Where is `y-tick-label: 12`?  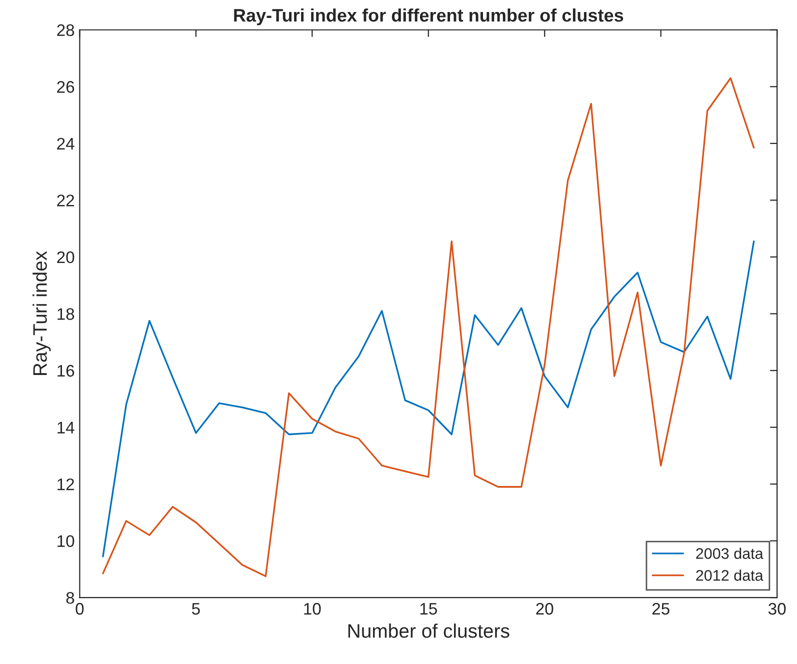
y-tick-label: 12 is located at coordinates (66, 484).